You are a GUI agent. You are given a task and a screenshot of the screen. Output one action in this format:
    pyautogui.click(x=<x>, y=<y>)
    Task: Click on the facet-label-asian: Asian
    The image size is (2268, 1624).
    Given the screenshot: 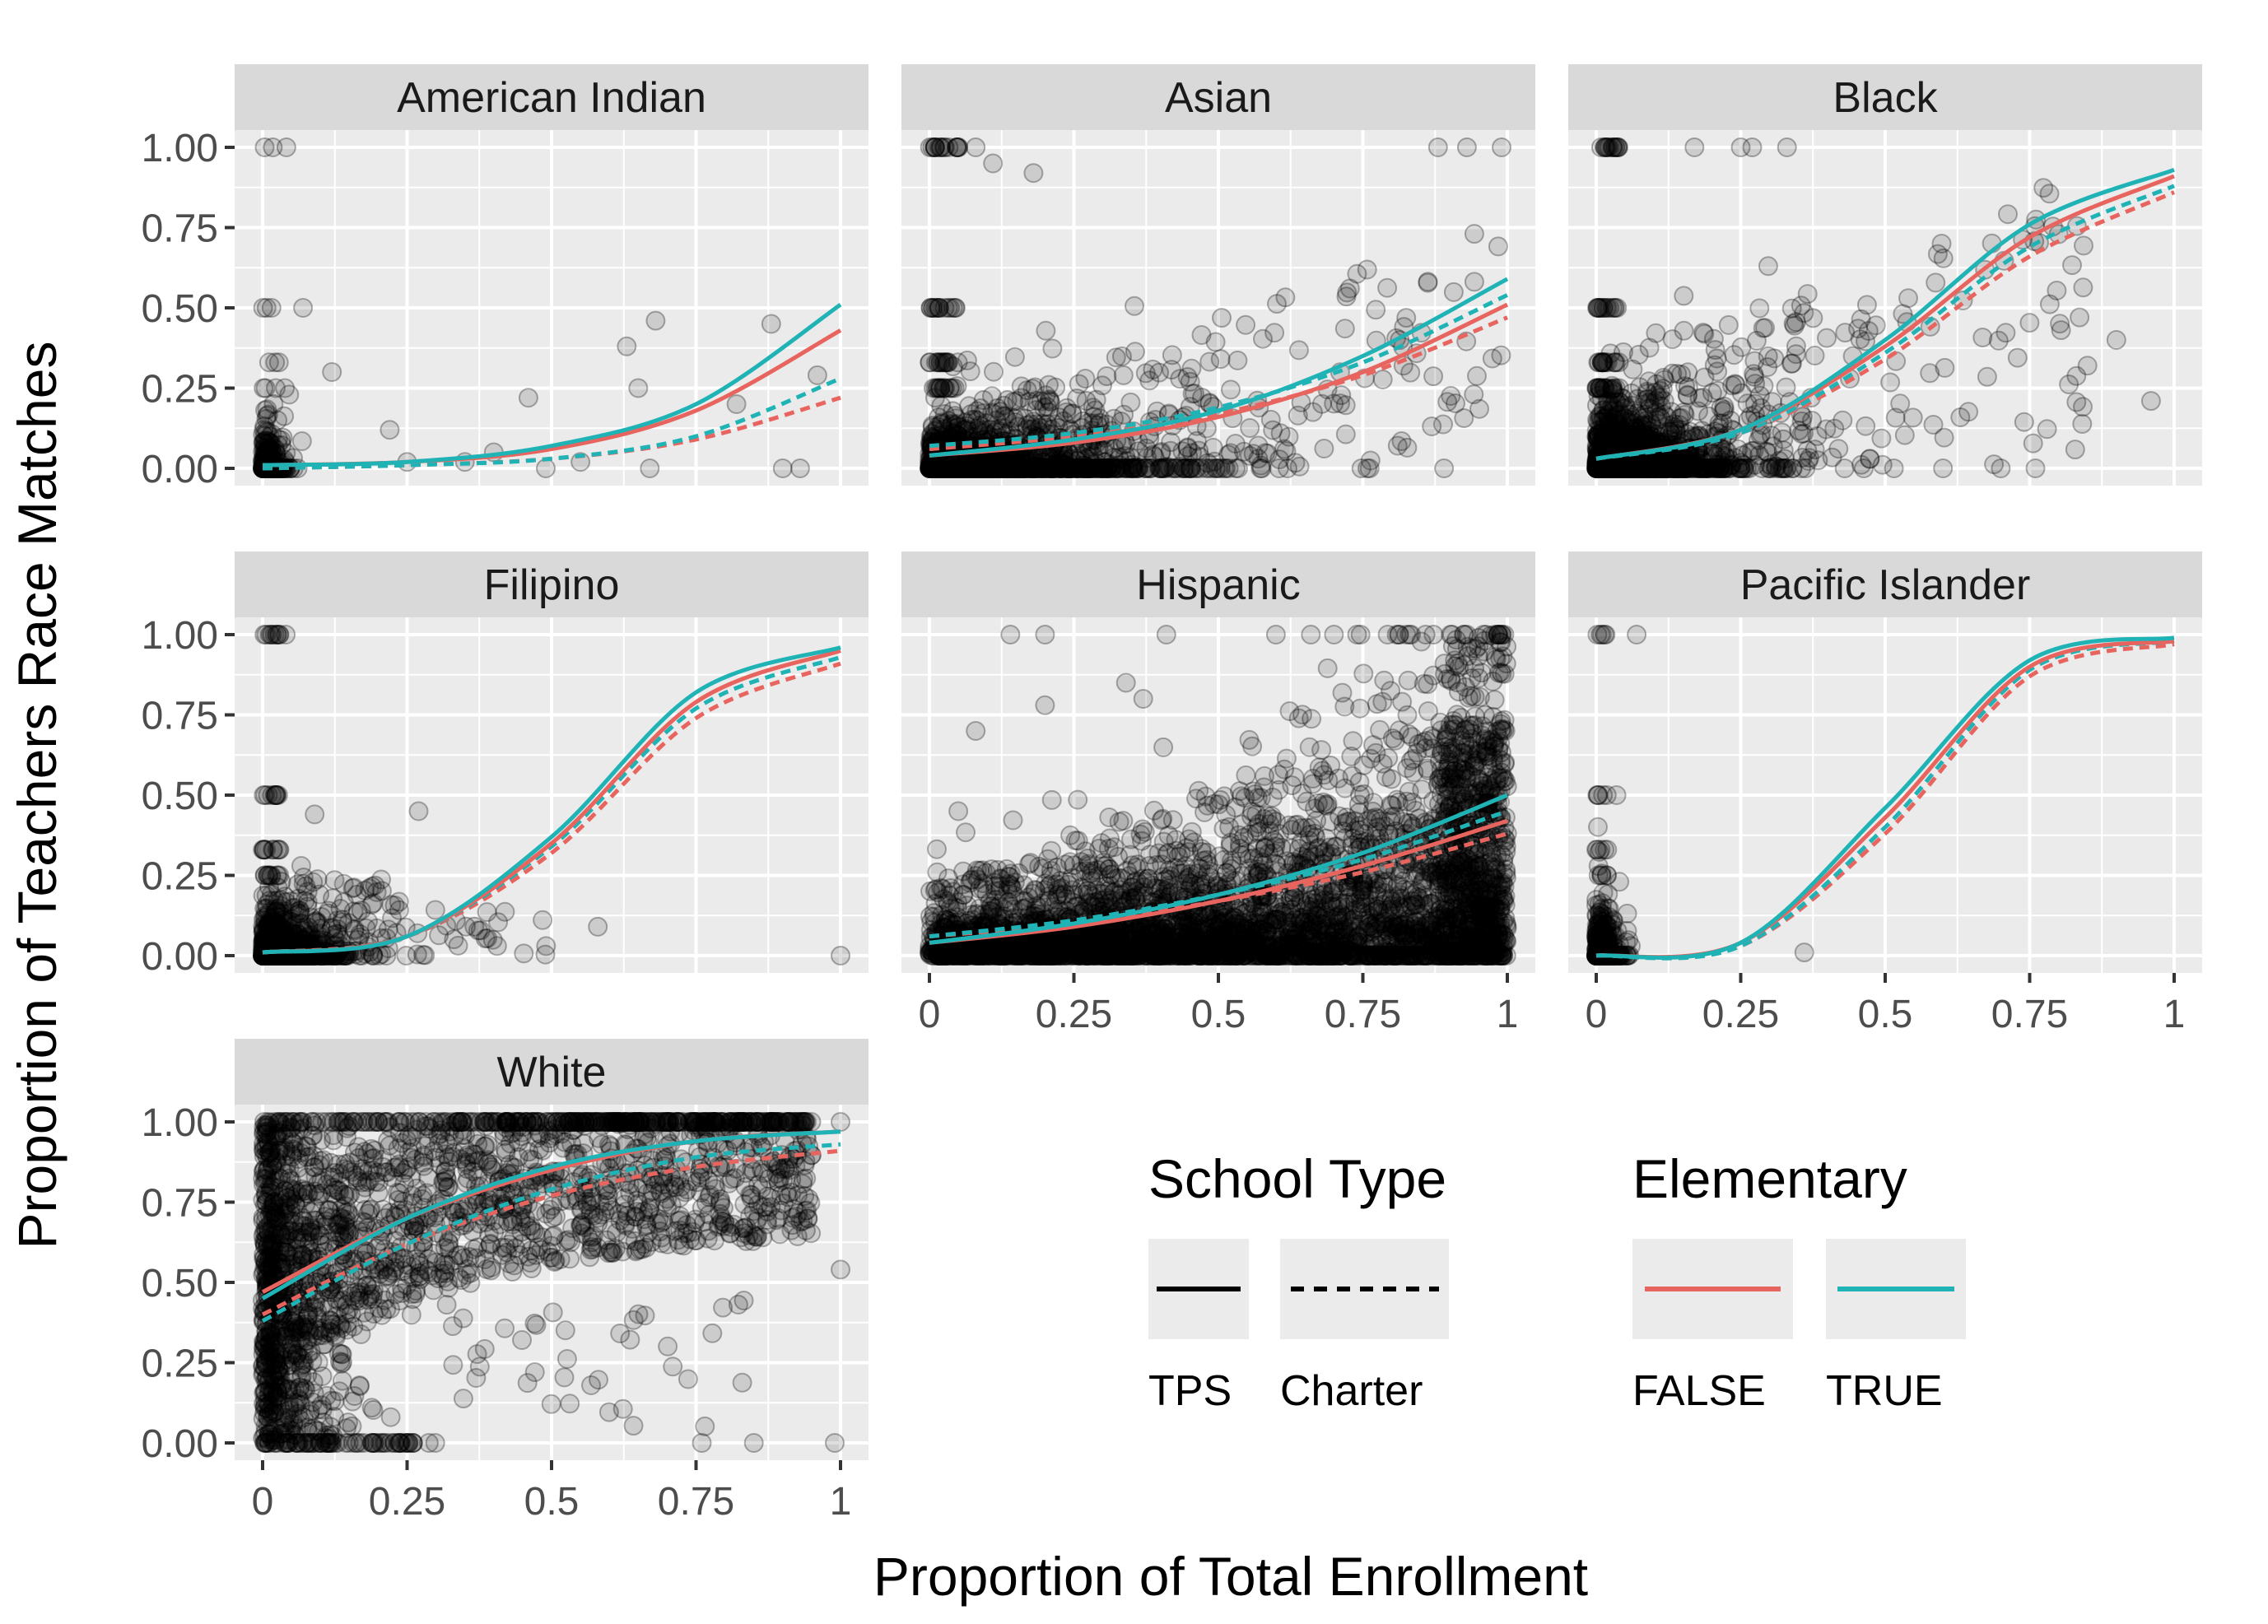 What is the action you would take?
    pyautogui.click(x=1219, y=98)
    